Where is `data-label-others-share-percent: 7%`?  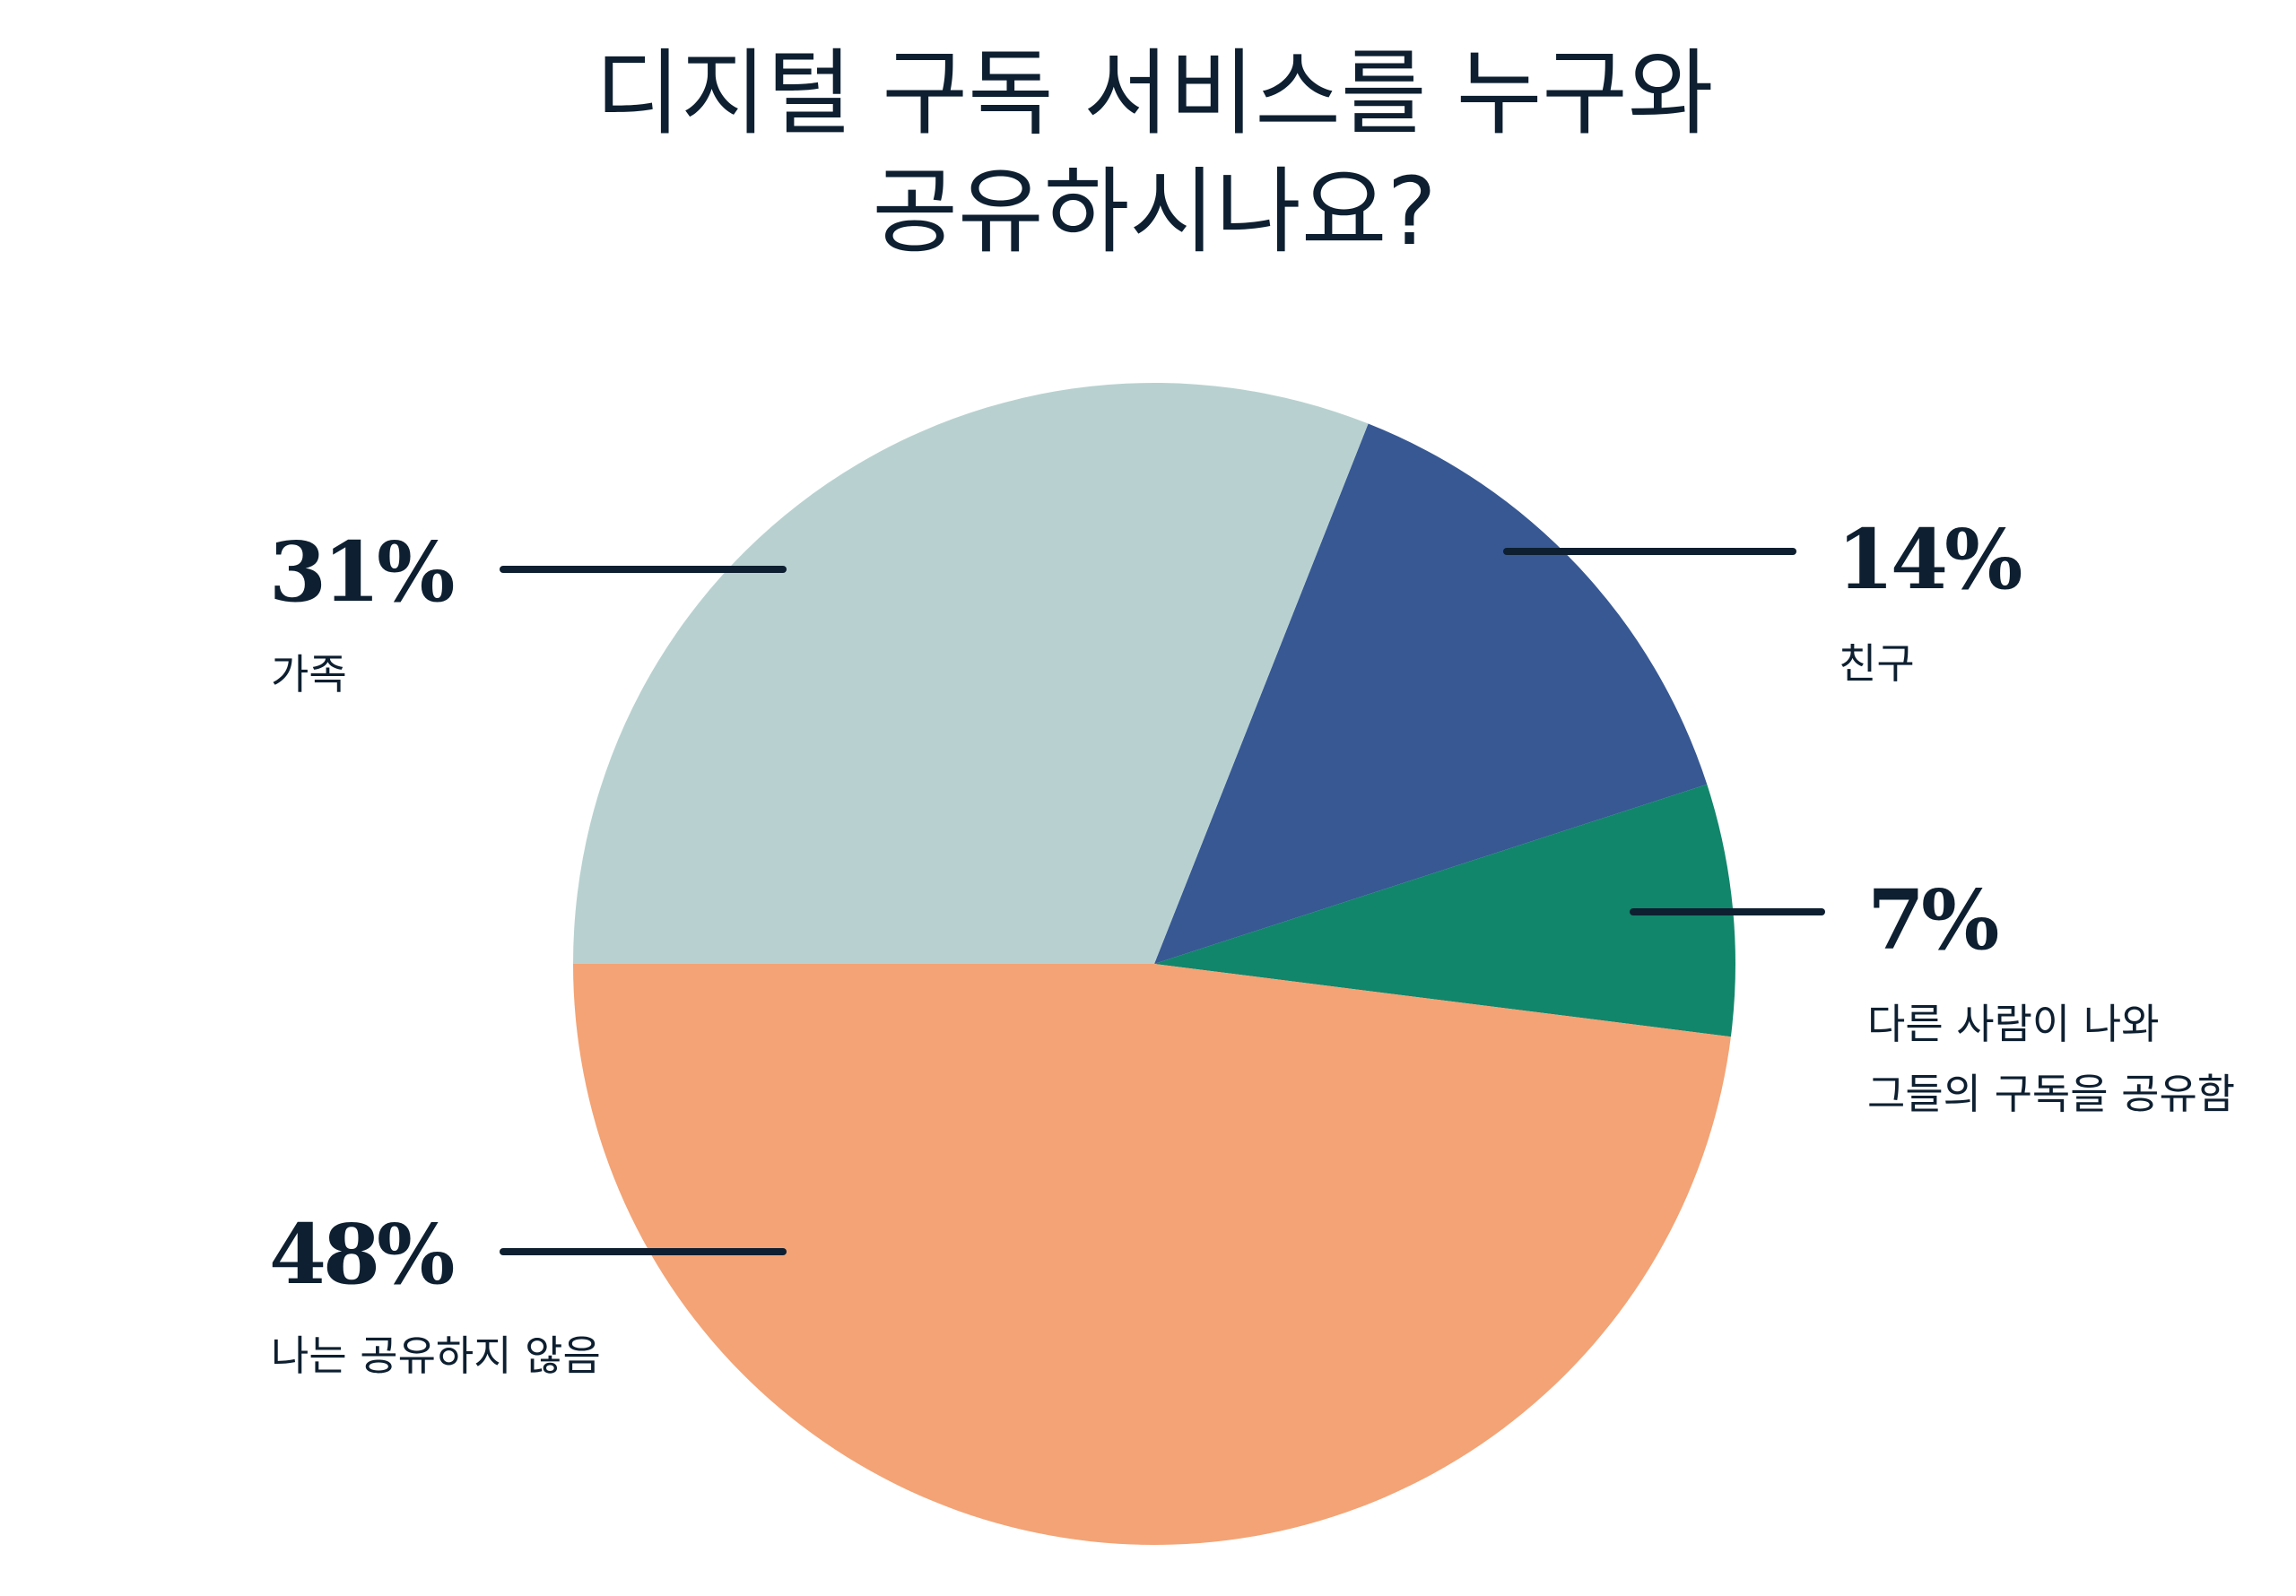 data-label-others-share-percent: 7% is located at coordinates (1932, 920).